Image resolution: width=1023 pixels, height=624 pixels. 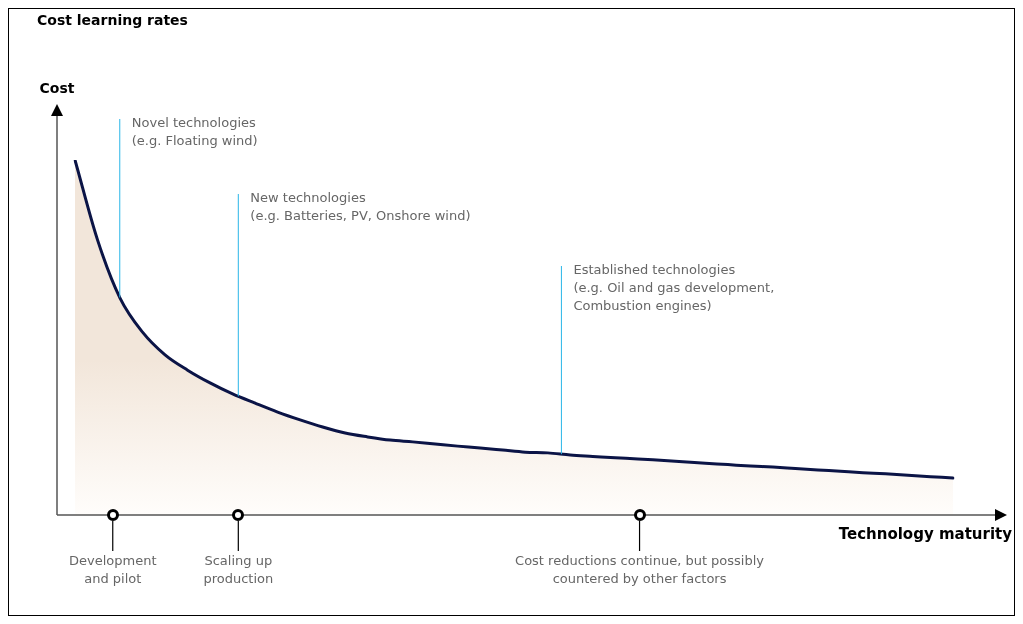 What do you see at coordinates (674, 288) in the screenshot?
I see `annotation: Established technologies (e.g. Oil and gas development, Combustion engines)` at bounding box center [674, 288].